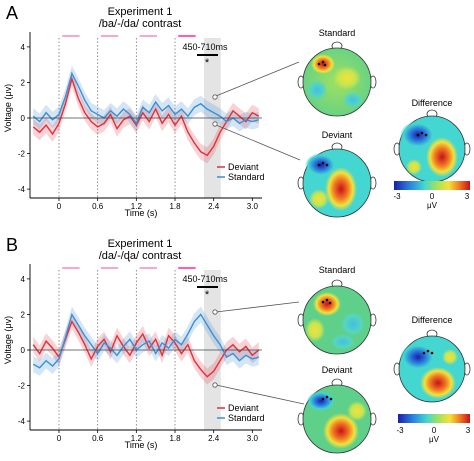  I want to click on panel-letter: A, so click(12, 13).